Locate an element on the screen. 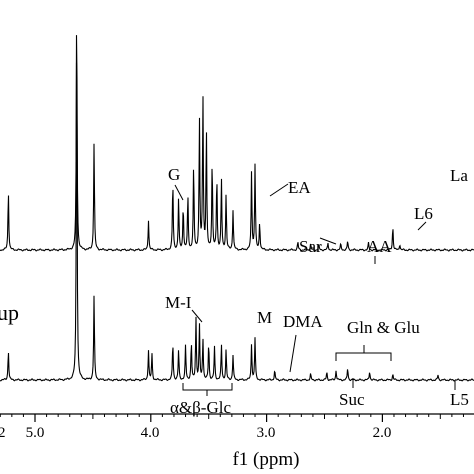 This screenshot has width=474, height=474. annotation-ea: EA is located at coordinates (299, 187).